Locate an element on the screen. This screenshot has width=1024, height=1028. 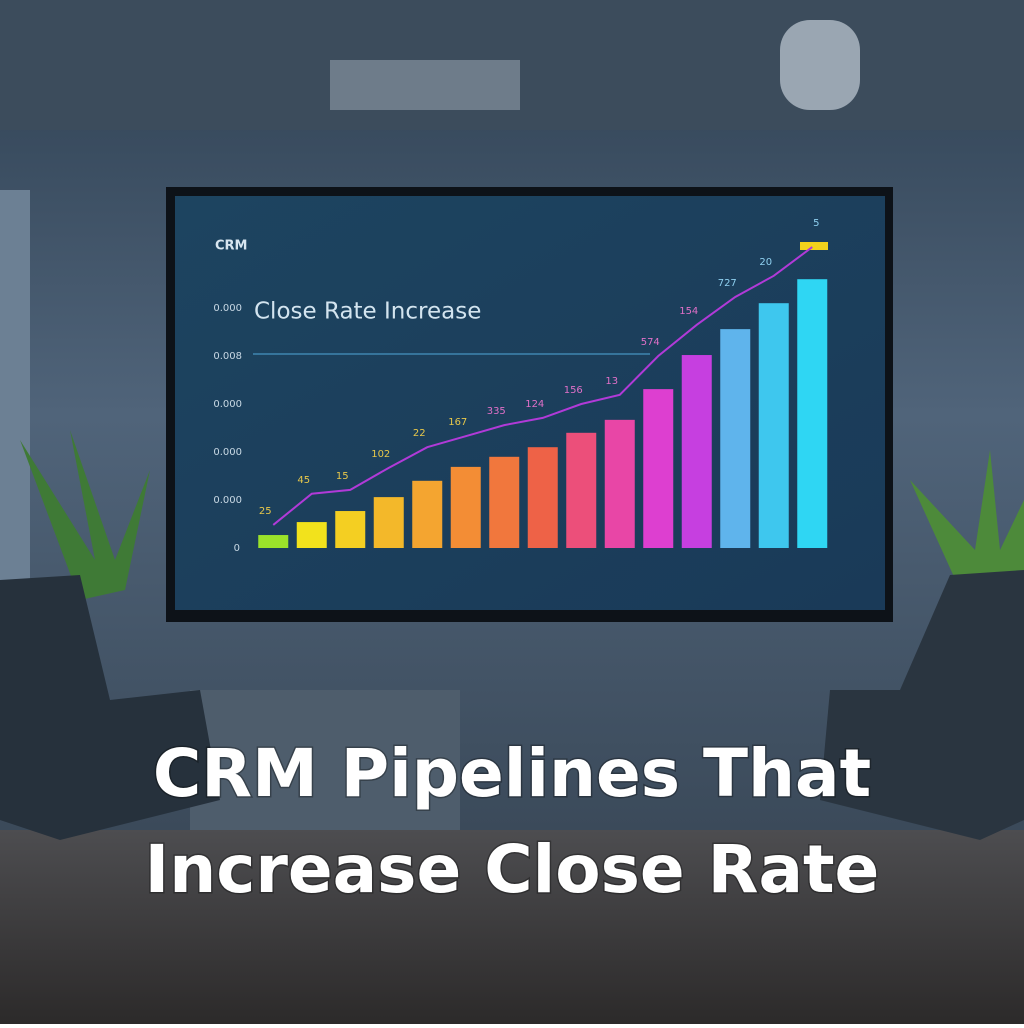
chart-title: Close Rate Increase is located at coordinates (367, 312).